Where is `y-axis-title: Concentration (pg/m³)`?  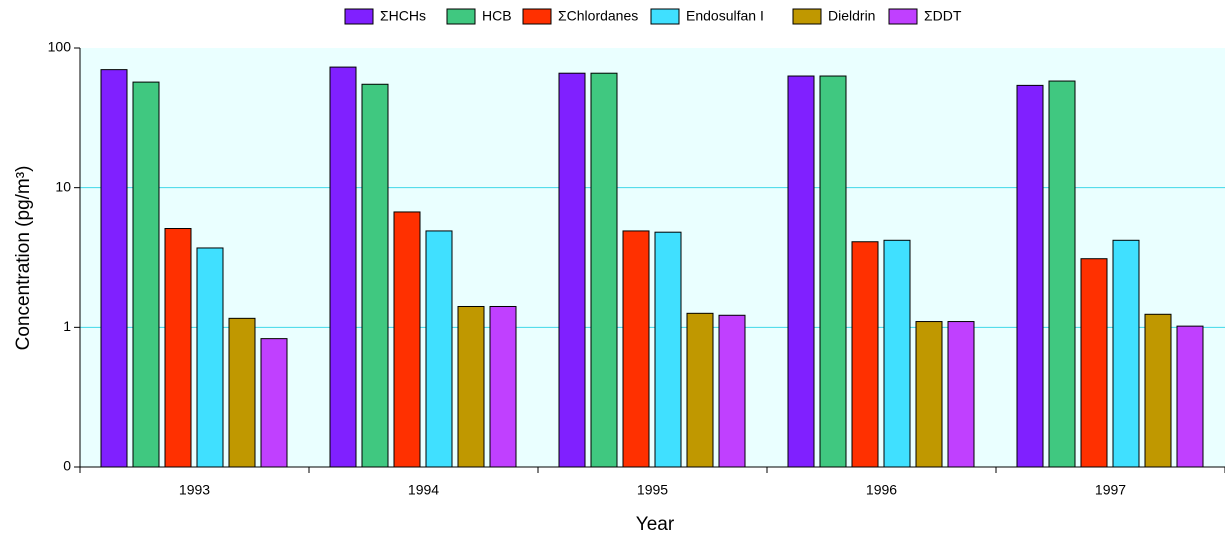 y-axis-title: Concentration (pg/m³) is located at coordinates (23, 258).